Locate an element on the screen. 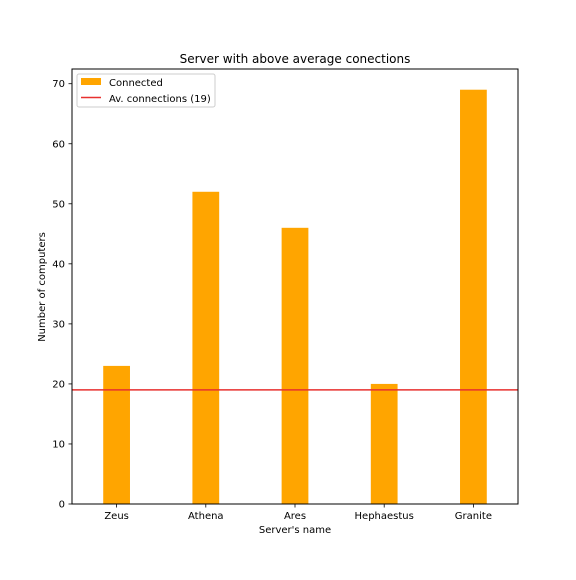  y-ticks-layer: 0 10 20 30 40 50 60 70 is located at coordinates (62, 295).